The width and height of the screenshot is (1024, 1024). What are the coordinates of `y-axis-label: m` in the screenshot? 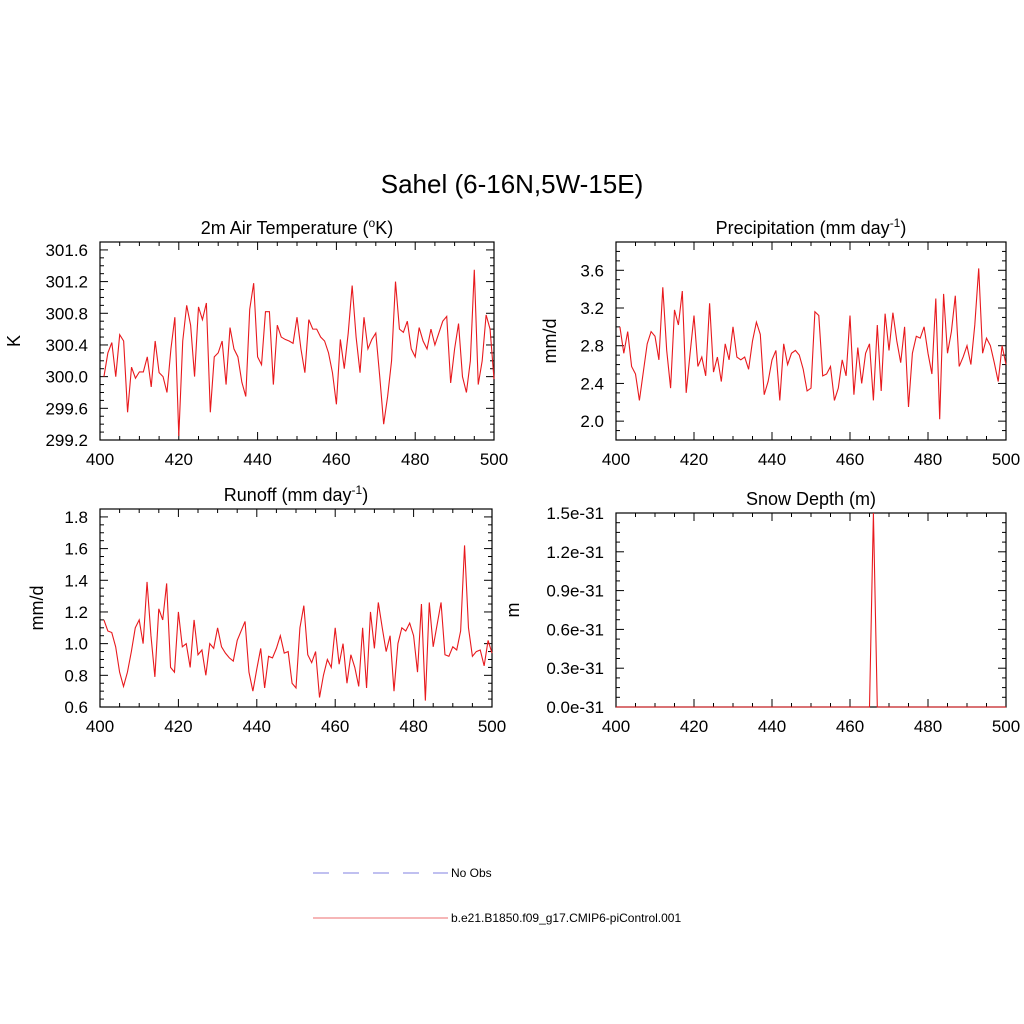 It's located at (513, 610).